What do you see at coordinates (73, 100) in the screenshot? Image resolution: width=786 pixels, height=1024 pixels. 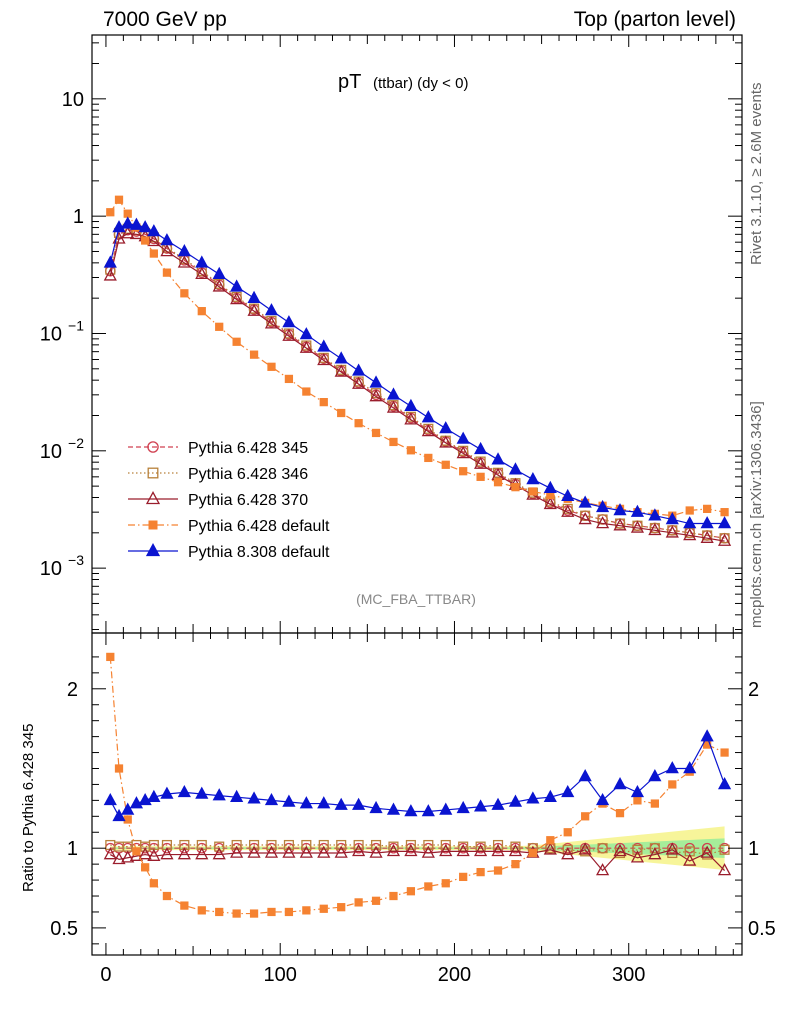 I see `main-y-tick-label-4: 10` at bounding box center [73, 100].